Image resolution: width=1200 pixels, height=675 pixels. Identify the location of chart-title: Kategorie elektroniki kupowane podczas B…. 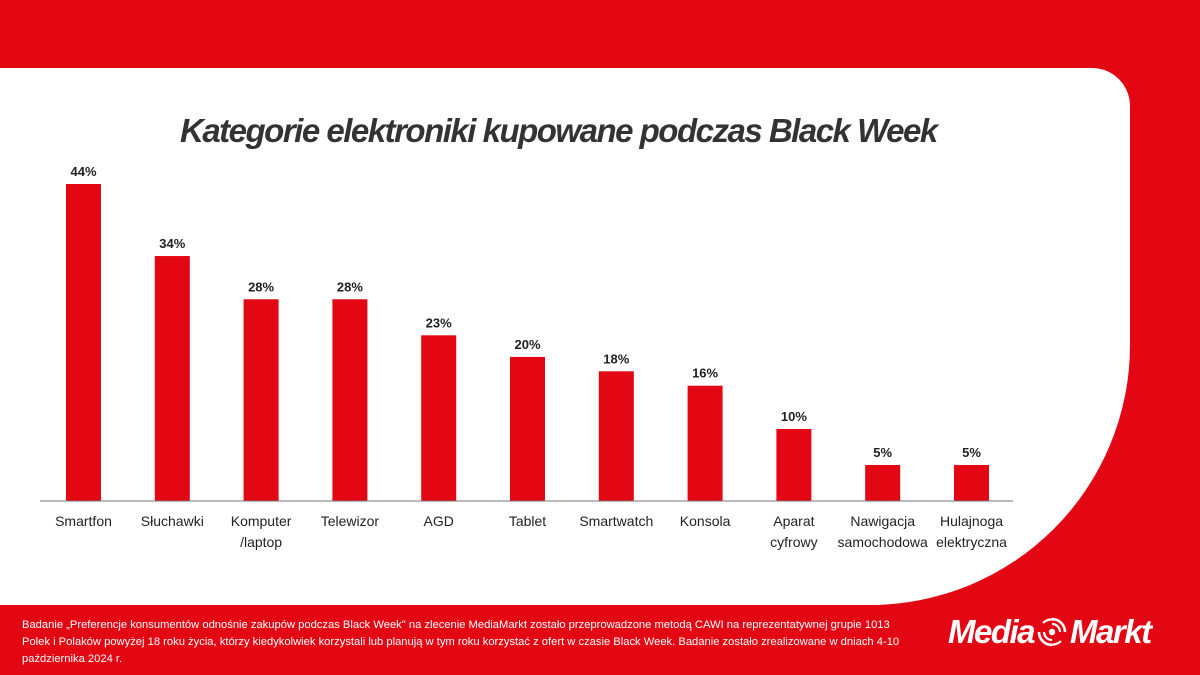
(559, 130).